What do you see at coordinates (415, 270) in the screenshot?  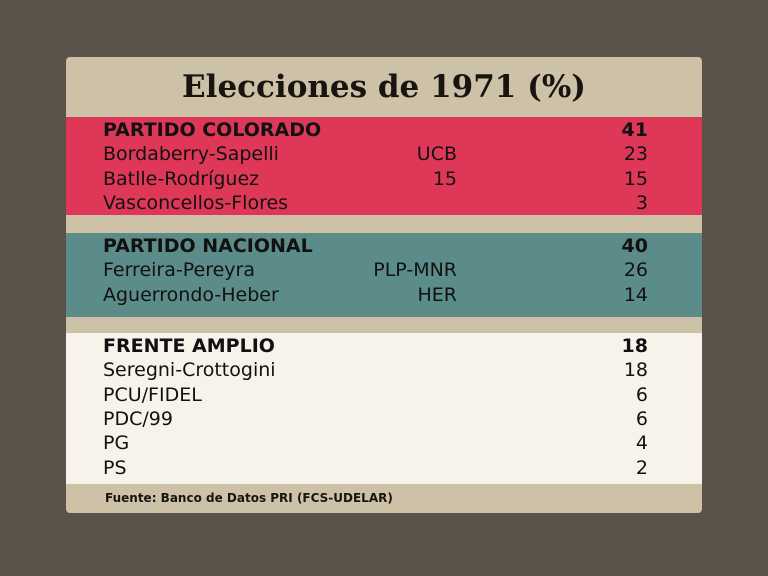 I see `list-name: PLP-MNR` at bounding box center [415, 270].